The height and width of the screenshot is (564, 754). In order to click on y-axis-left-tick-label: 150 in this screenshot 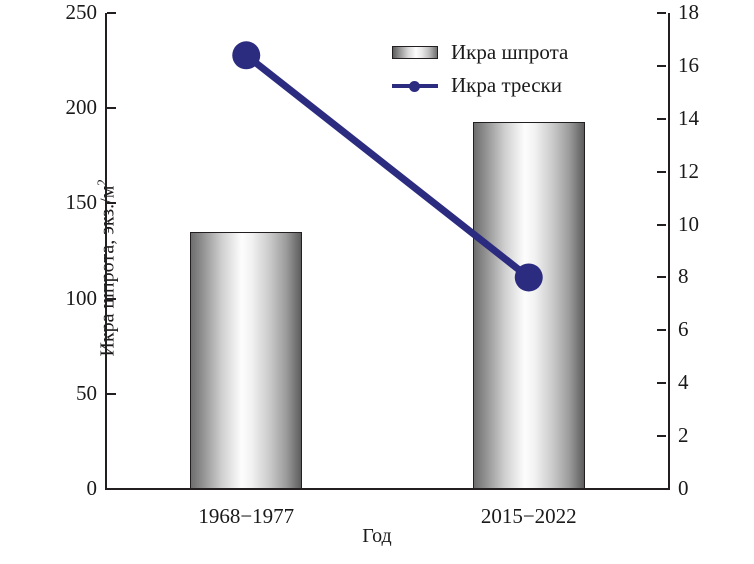, I will do `click(81, 202)`.